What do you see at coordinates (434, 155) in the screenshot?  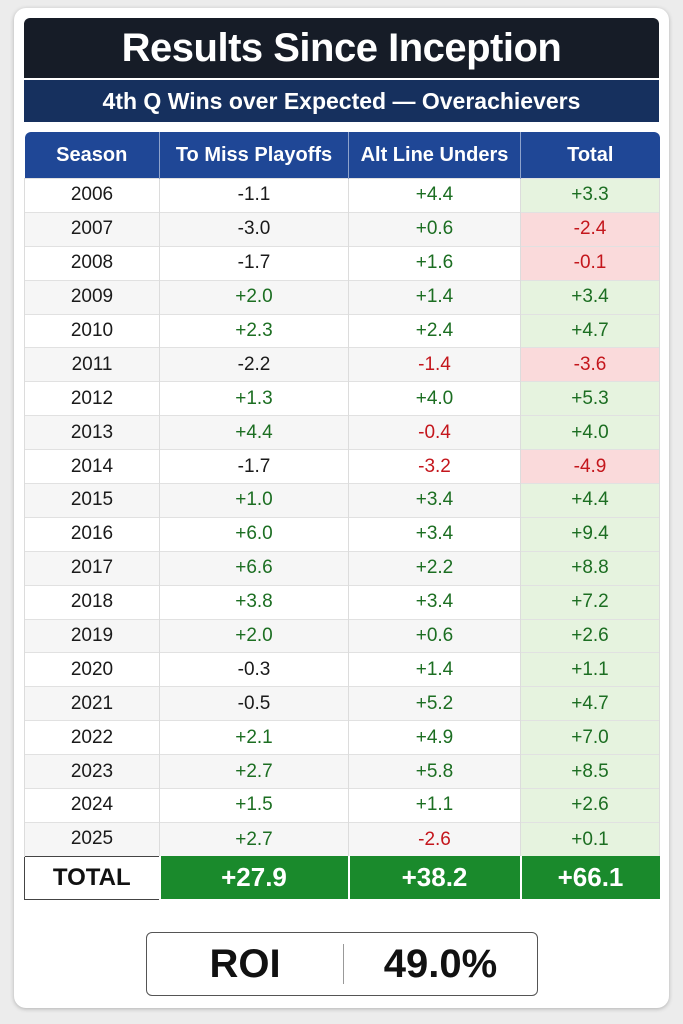 I see `column-header-alt-line-unders: Alt Line Unders` at bounding box center [434, 155].